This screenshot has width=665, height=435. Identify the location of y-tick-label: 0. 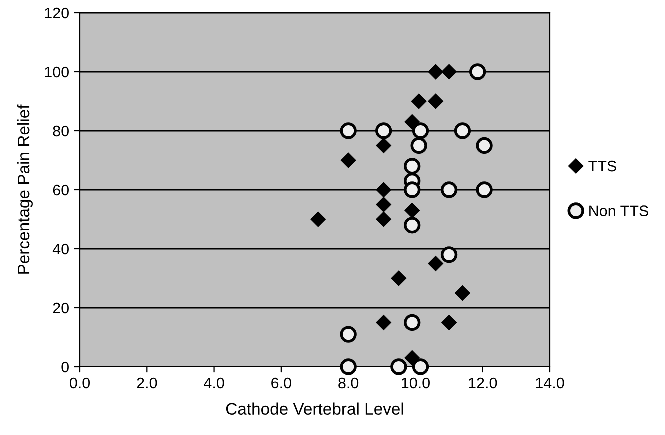
(65, 367).